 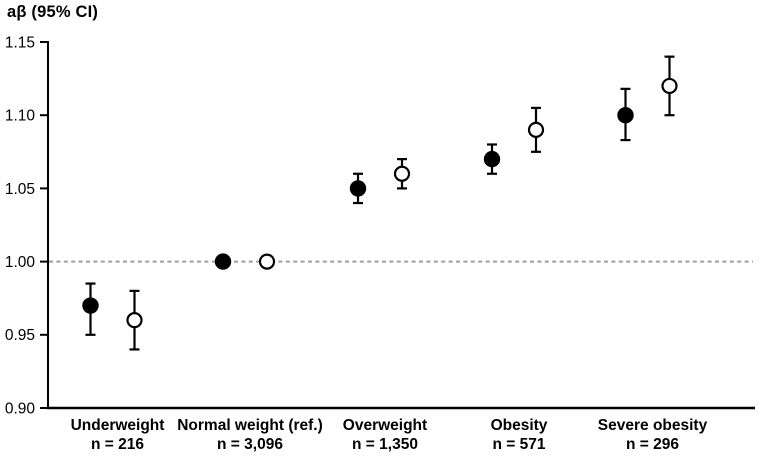 I want to click on x-category-label: Obesity, so click(x=519, y=425).